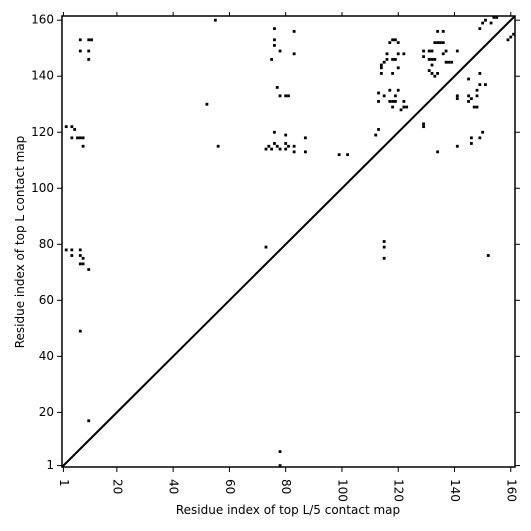 Image resolution: width=531 pixels, height=531 pixels. Describe the element at coordinates (46, 300) in the screenshot. I see `y-tick-label: 60` at that location.